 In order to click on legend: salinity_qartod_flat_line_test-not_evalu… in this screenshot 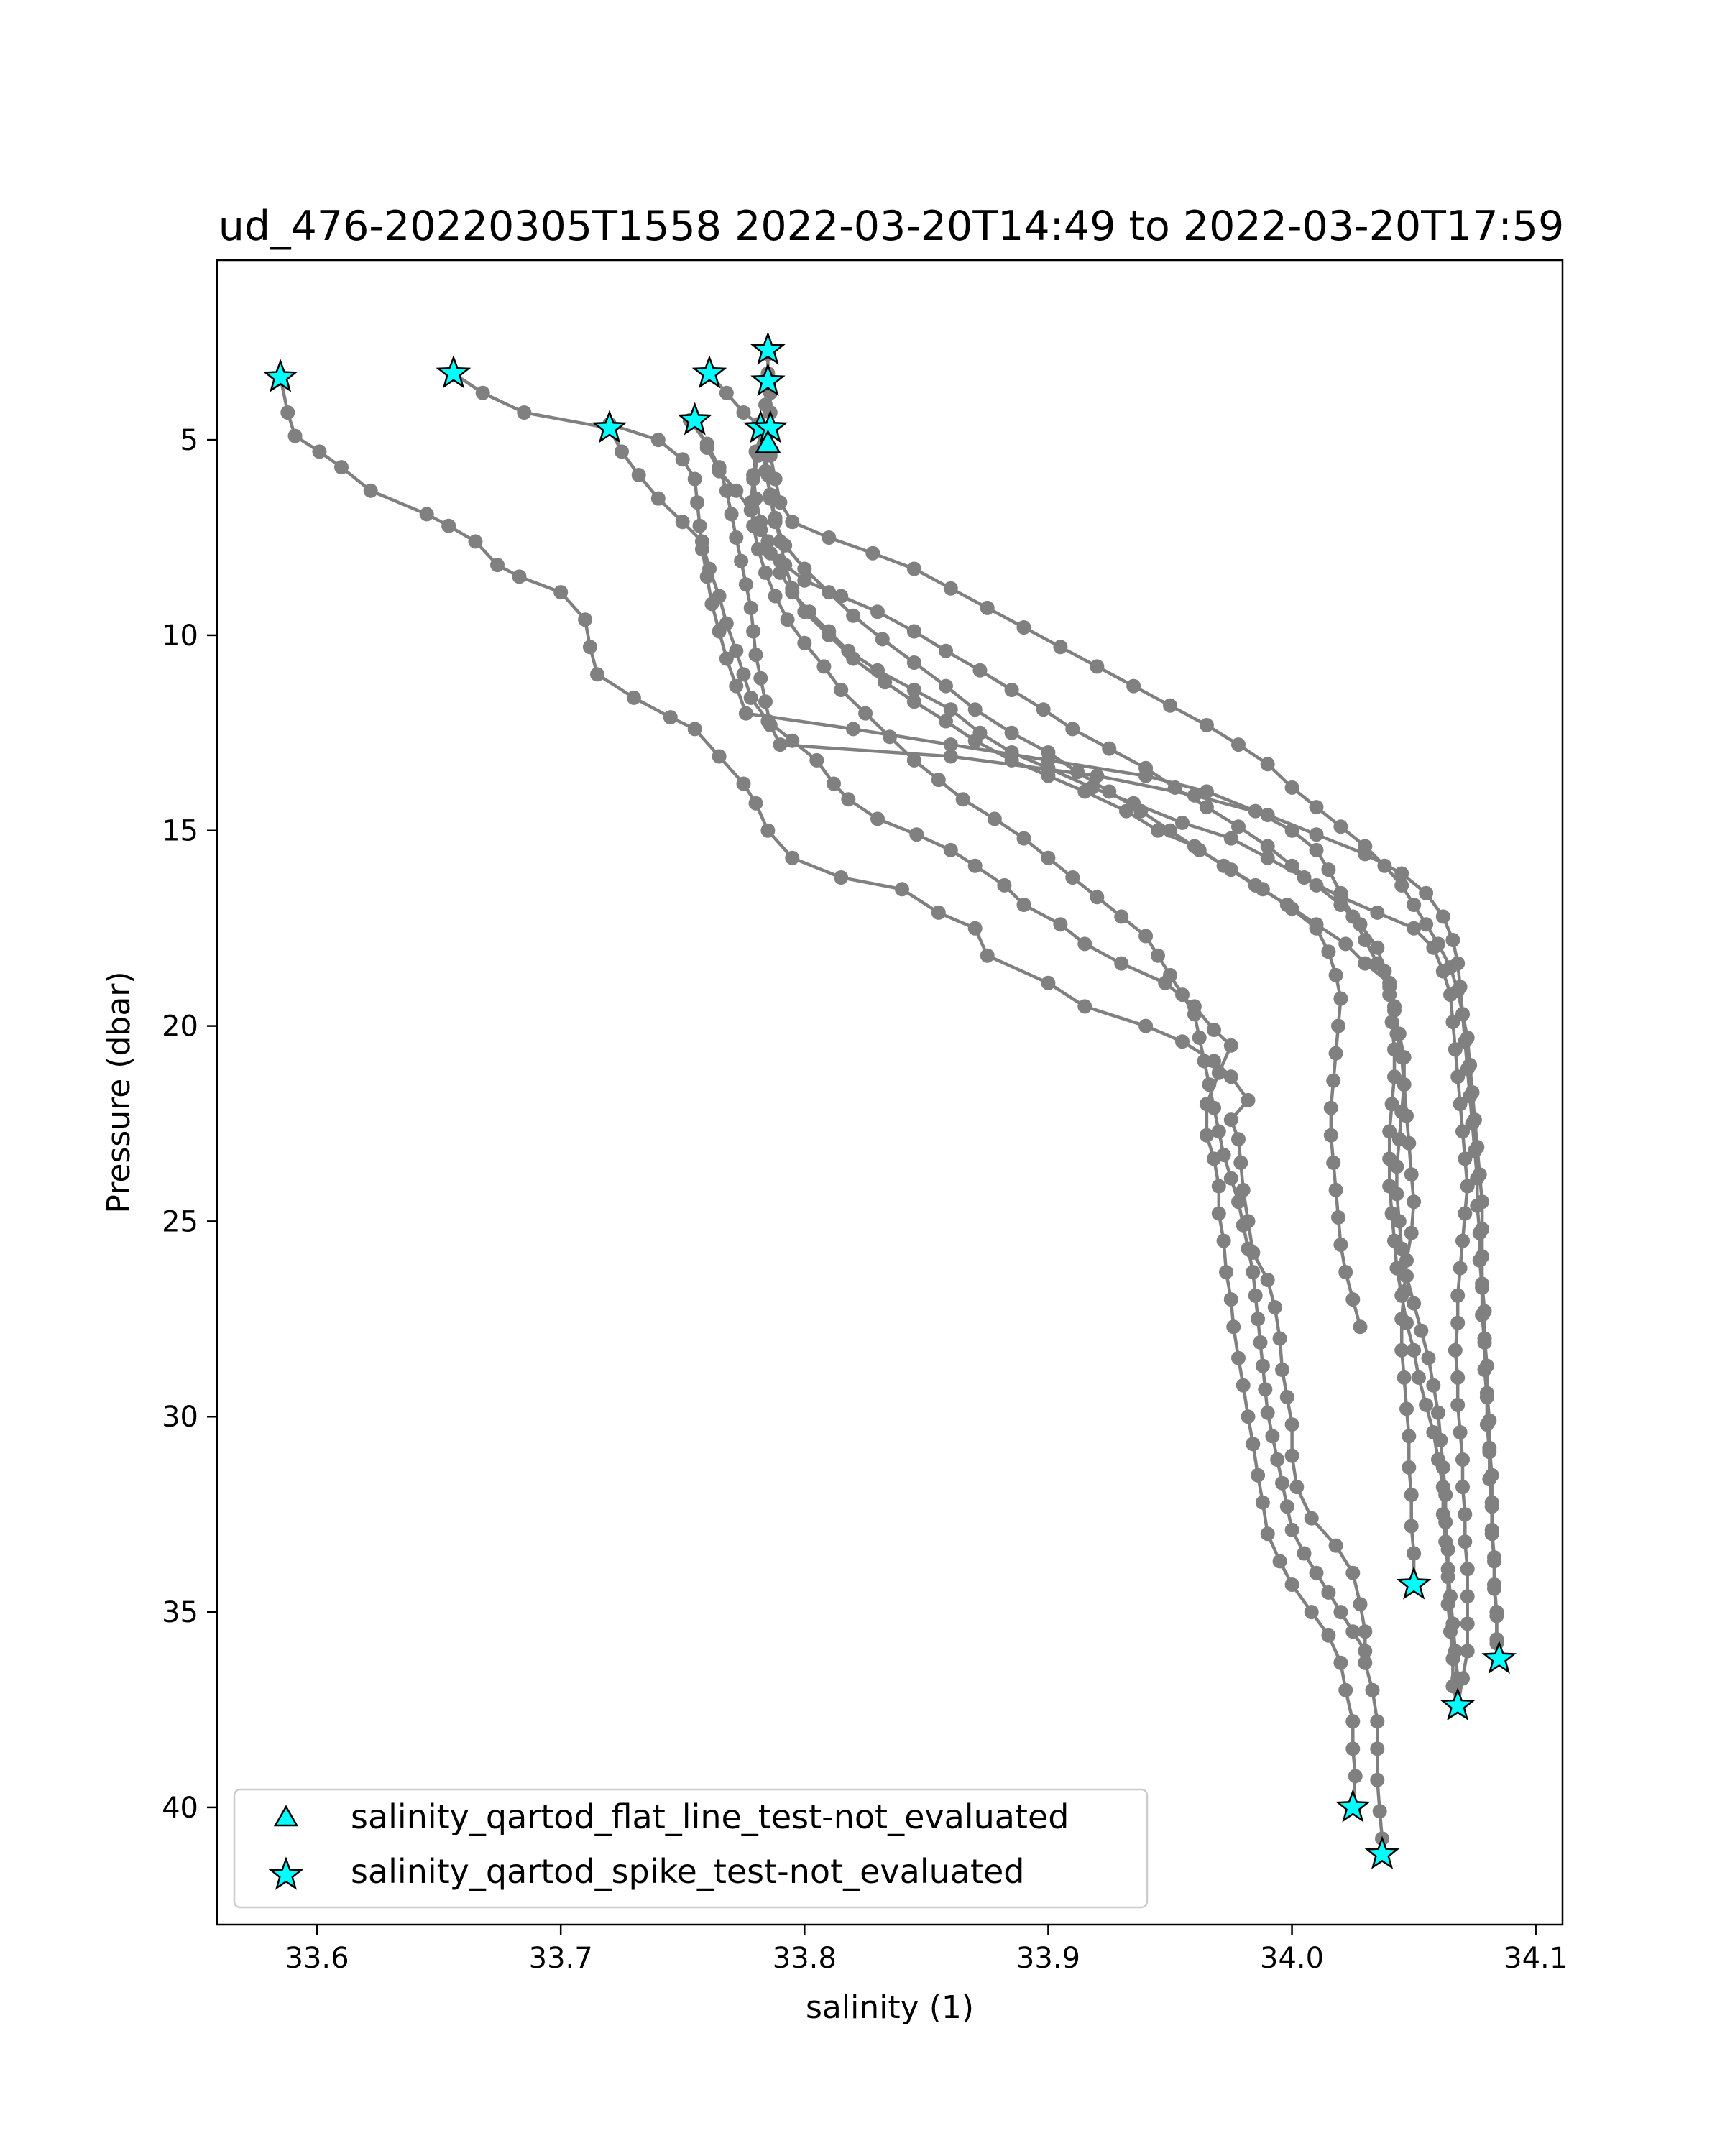, I will do `click(691, 1848)`.